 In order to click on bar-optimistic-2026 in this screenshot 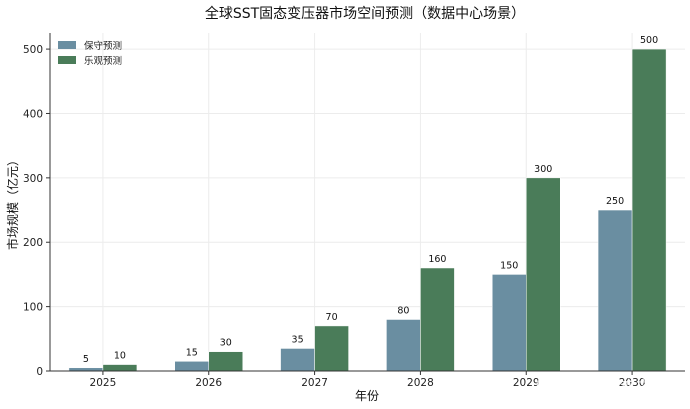, I will do `click(225, 361)`.